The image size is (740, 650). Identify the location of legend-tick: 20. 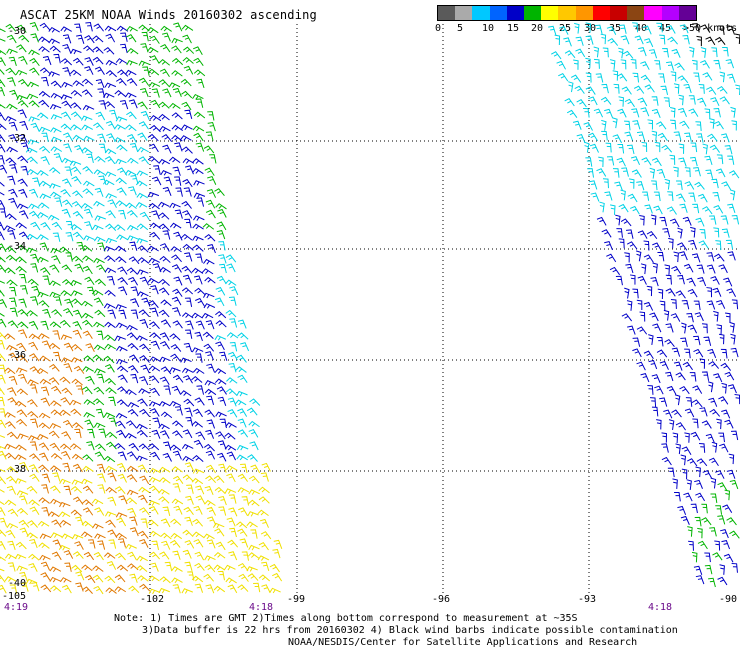
(537, 28).